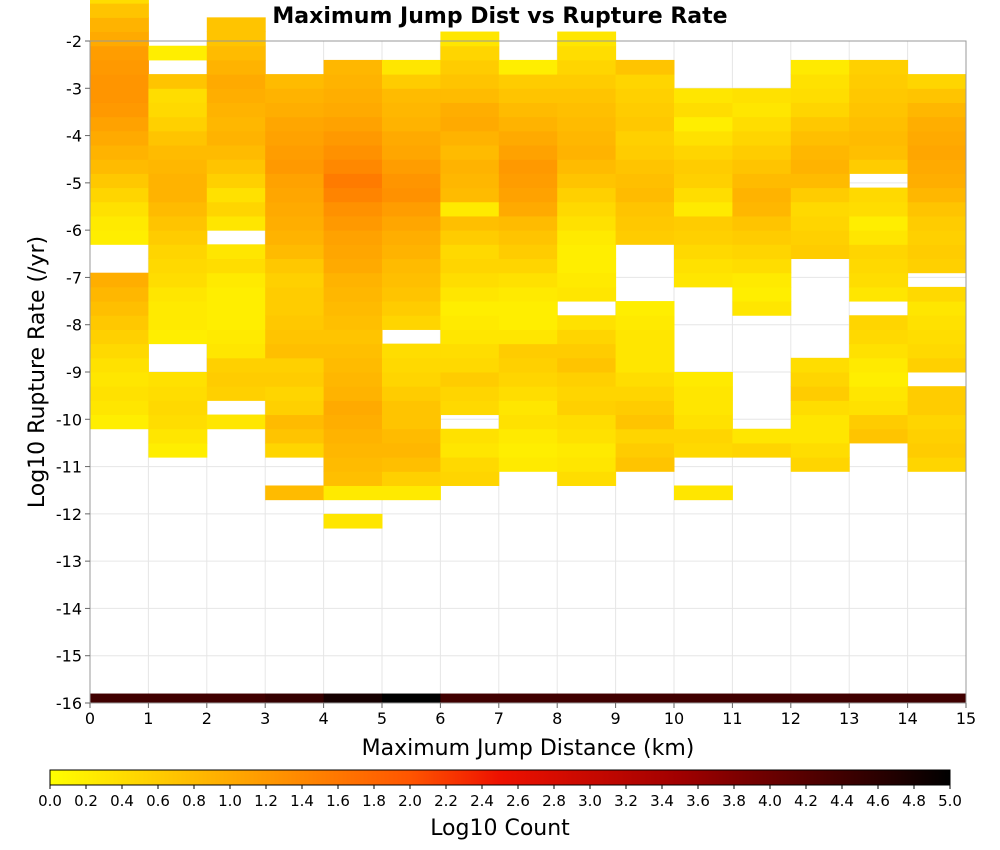 The width and height of the screenshot is (1000, 850). Describe the element at coordinates (557, 718) in the screenshot. I see `x-tick-label: 8` at that location.